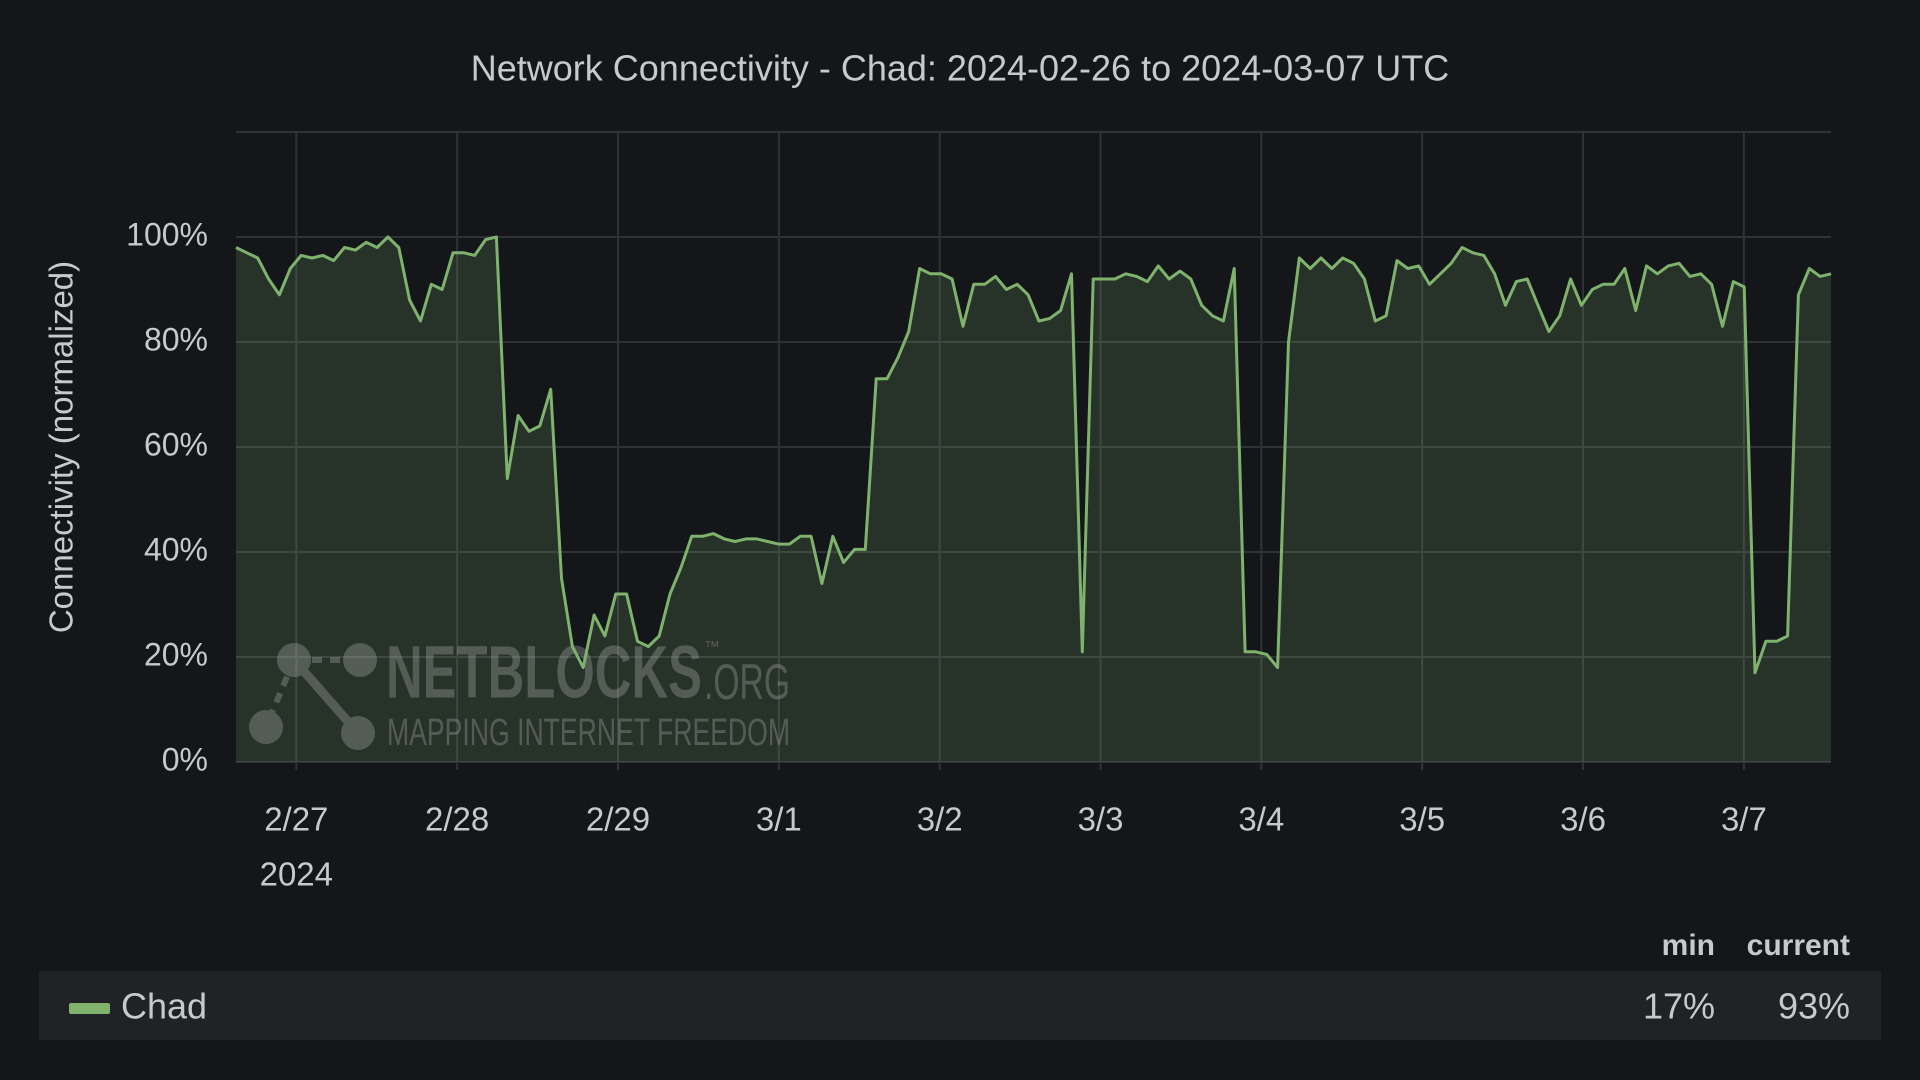  I want to click on legend-value: 93%, so click(1814, 1006).